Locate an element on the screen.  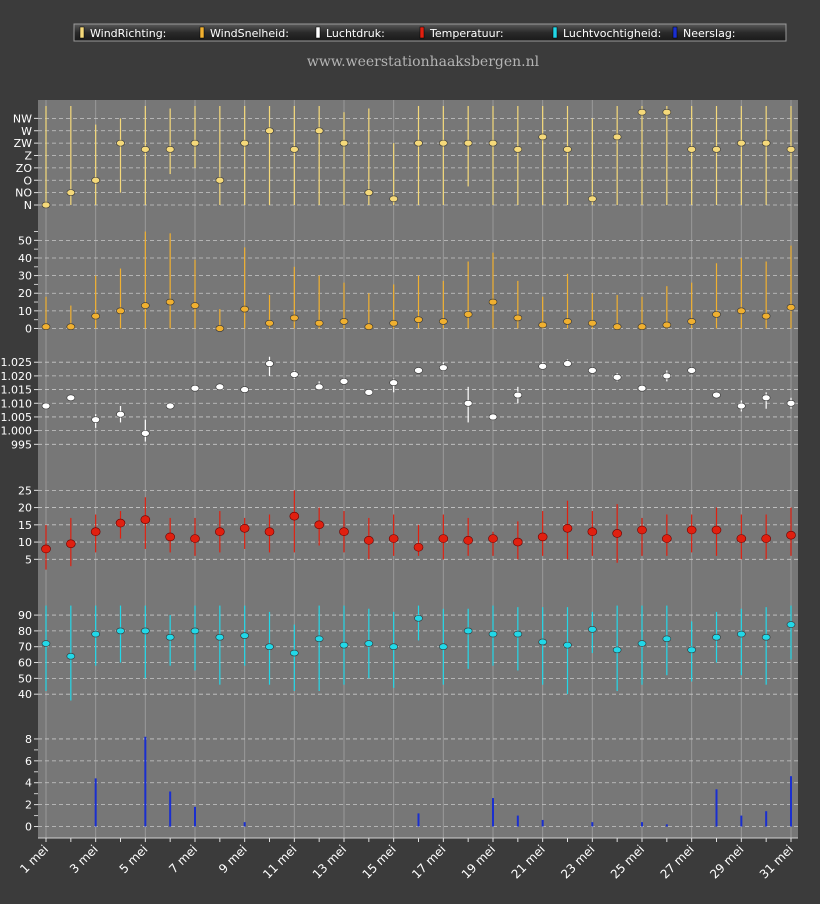
x-tick-label: 3 mei is located at coordinates (84, 859).